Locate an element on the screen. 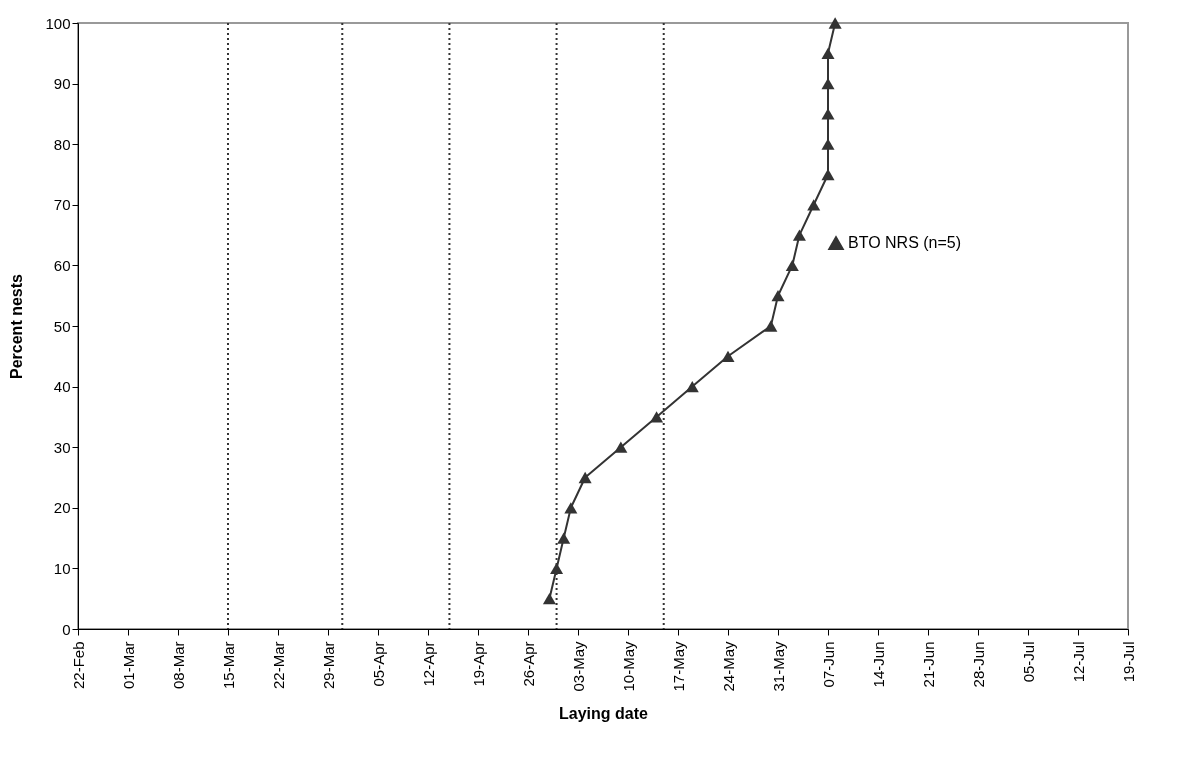 The width and height of the screenshot is (1179, 763). x-tick-label: 12-Apr is located at coordinates (428, 664).